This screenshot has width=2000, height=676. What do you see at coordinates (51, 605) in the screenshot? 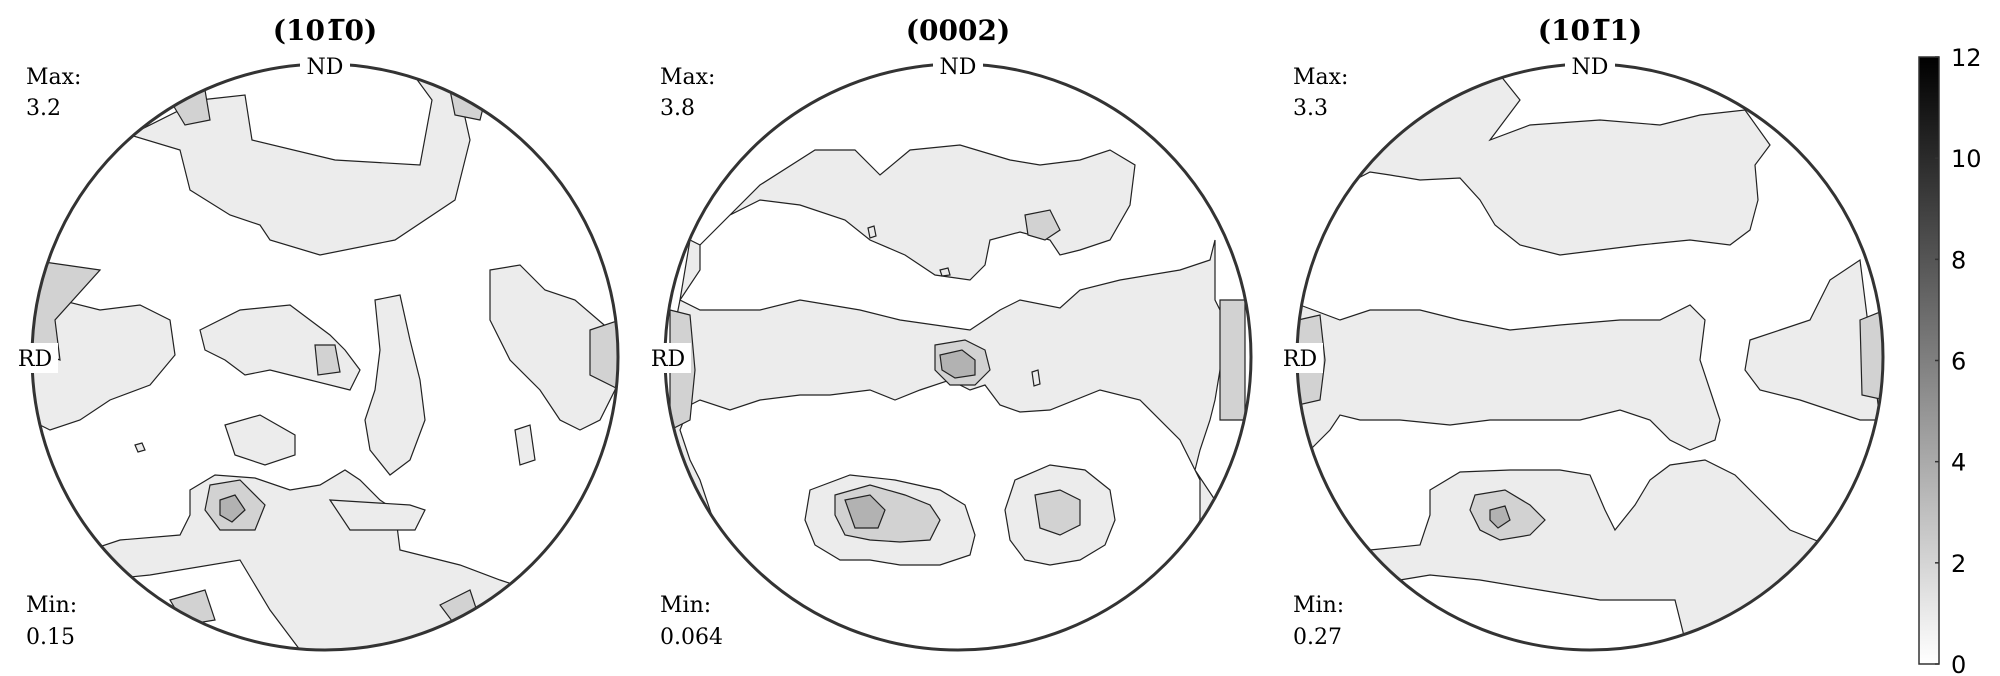
I see `pole-figure-1-min-label: Min:` at bounding box center [51, 605].